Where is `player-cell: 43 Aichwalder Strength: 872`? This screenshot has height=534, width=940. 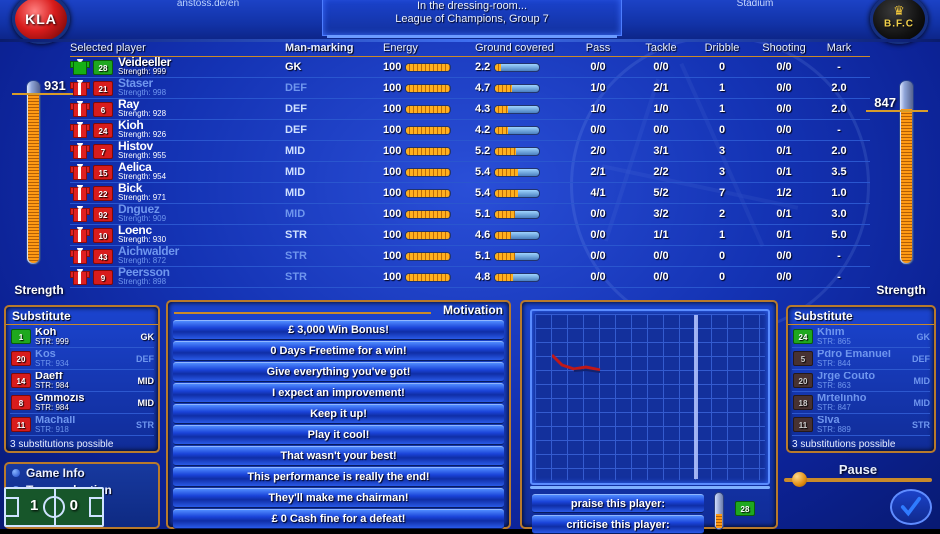 player-cell: 43 Aichwalder Strength: 872 is located at coordinates (177, 255).